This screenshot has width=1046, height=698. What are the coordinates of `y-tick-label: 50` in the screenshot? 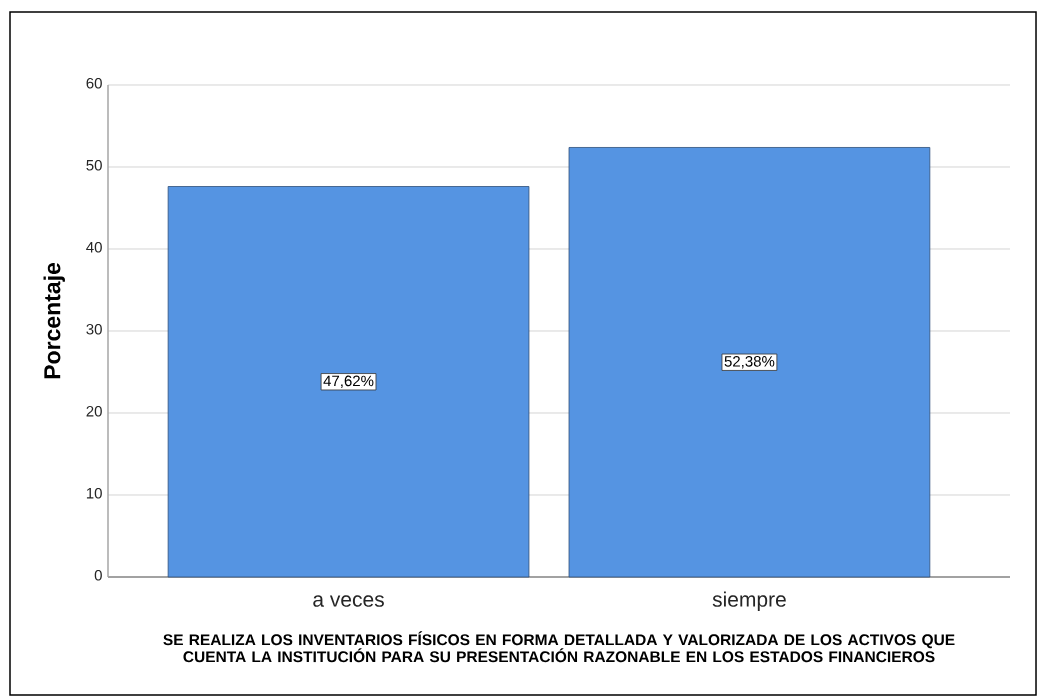 It's located at (94, 165).